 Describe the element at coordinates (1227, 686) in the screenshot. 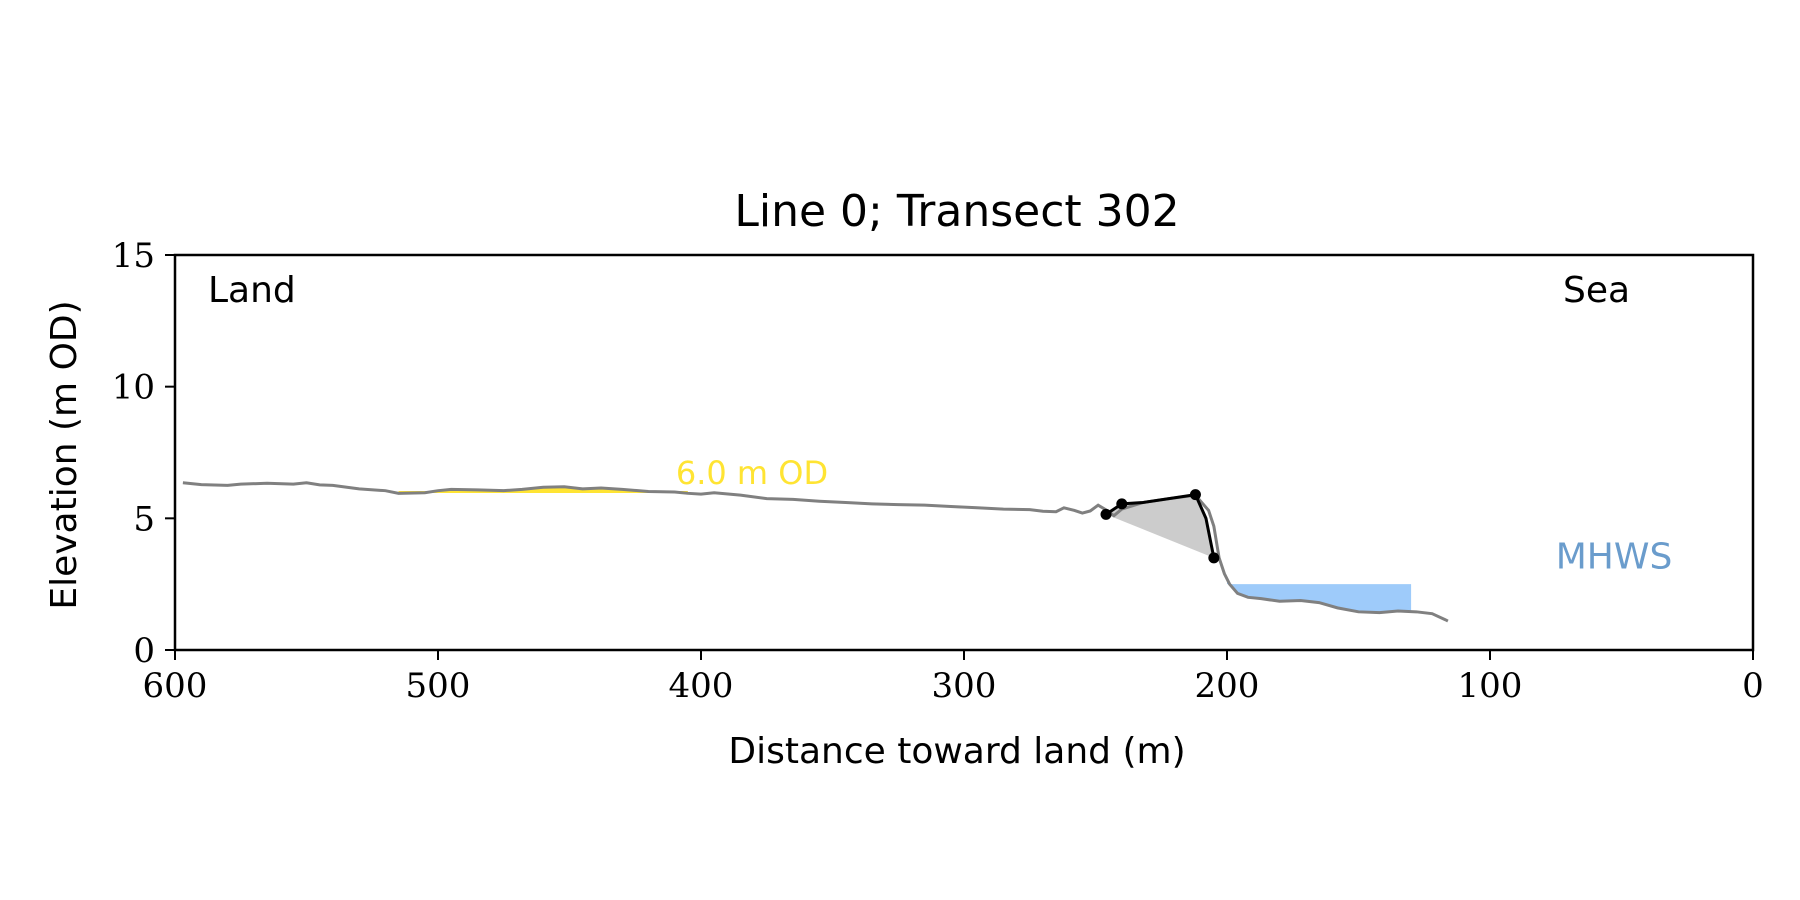

I see `x-tick-label: 200` at that location.